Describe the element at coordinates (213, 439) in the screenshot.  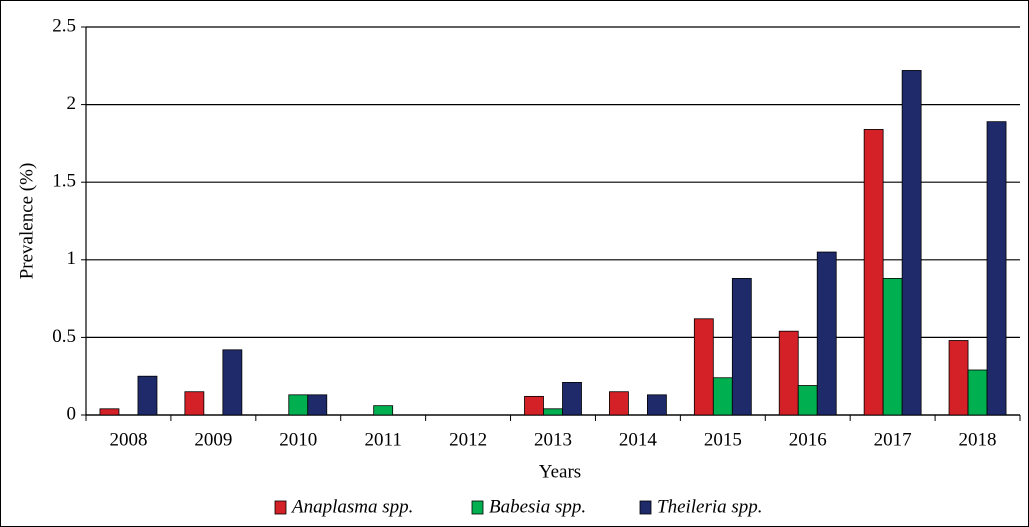
I see `x-tick-label: 2009` at that location.